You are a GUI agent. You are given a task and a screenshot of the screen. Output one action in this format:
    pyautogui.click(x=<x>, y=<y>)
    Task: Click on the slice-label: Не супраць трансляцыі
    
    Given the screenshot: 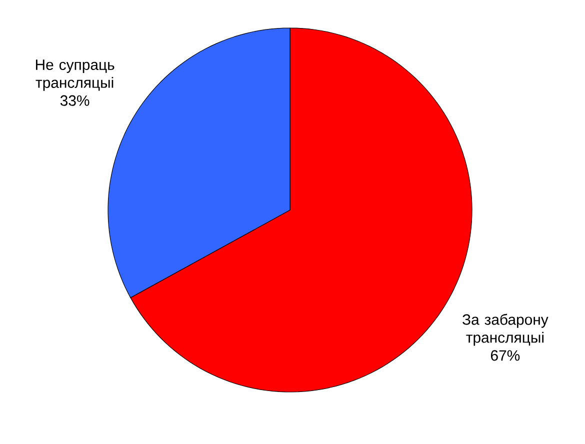 What is the action you would take?
    pyautogui.click(x=75, y=75)
    